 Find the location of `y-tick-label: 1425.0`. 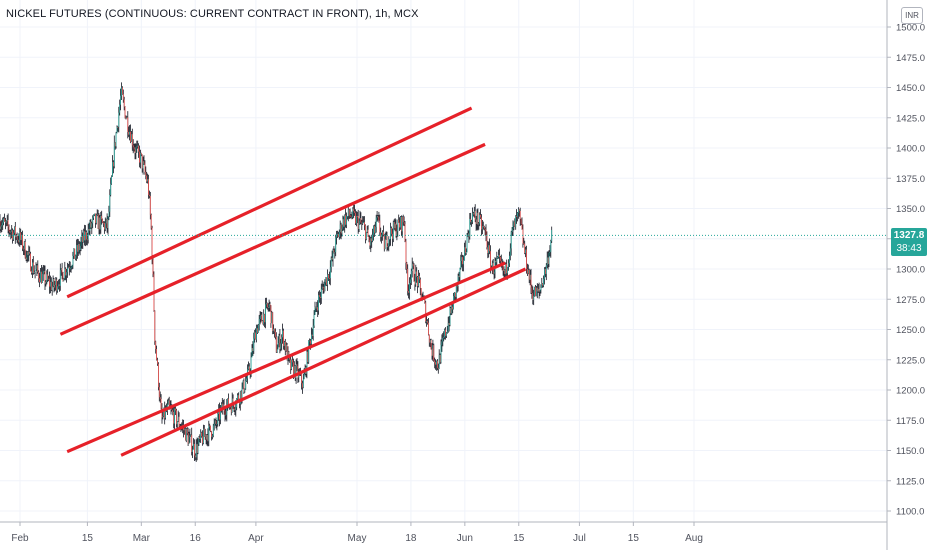

y-tick-label: 1425.0 is located at coordinates (910, 118).